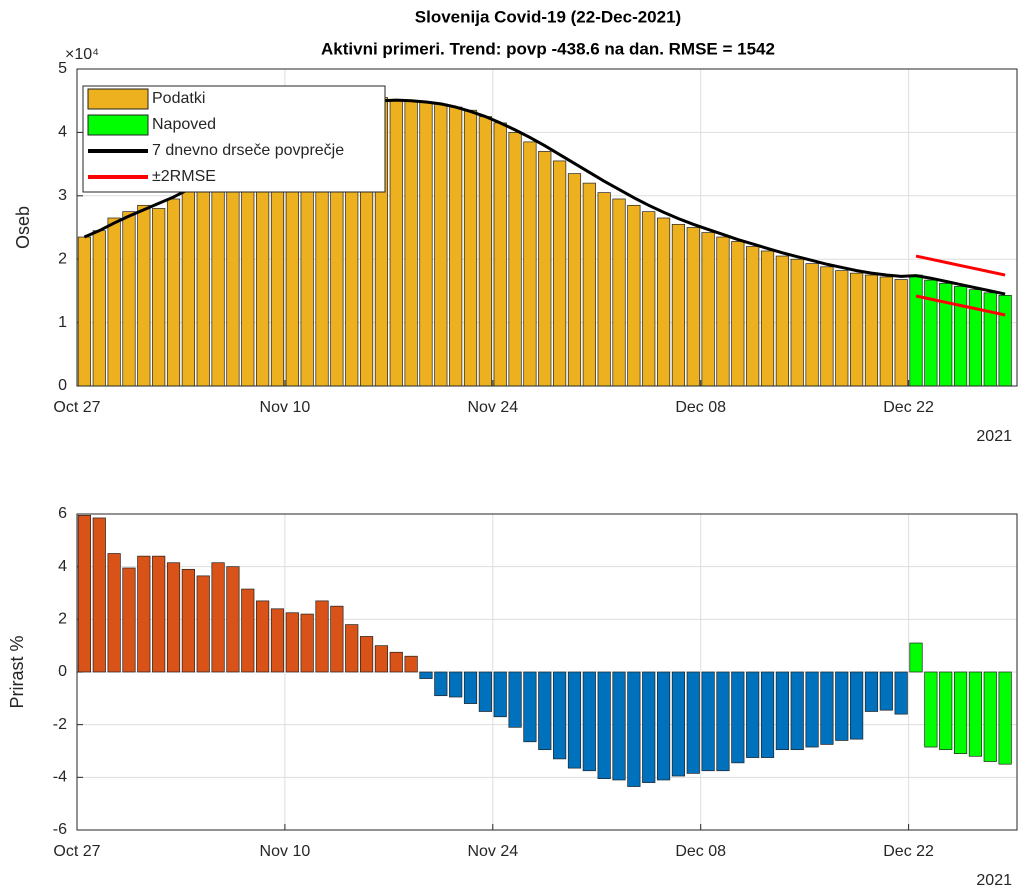 The image size is (1019, 890). What do you see at coordinates (548, 16) in the screenshot?
I see `chart-title: Slovenija Covid-19 (22-Dec-2021)` at bounding box center [548, 16].